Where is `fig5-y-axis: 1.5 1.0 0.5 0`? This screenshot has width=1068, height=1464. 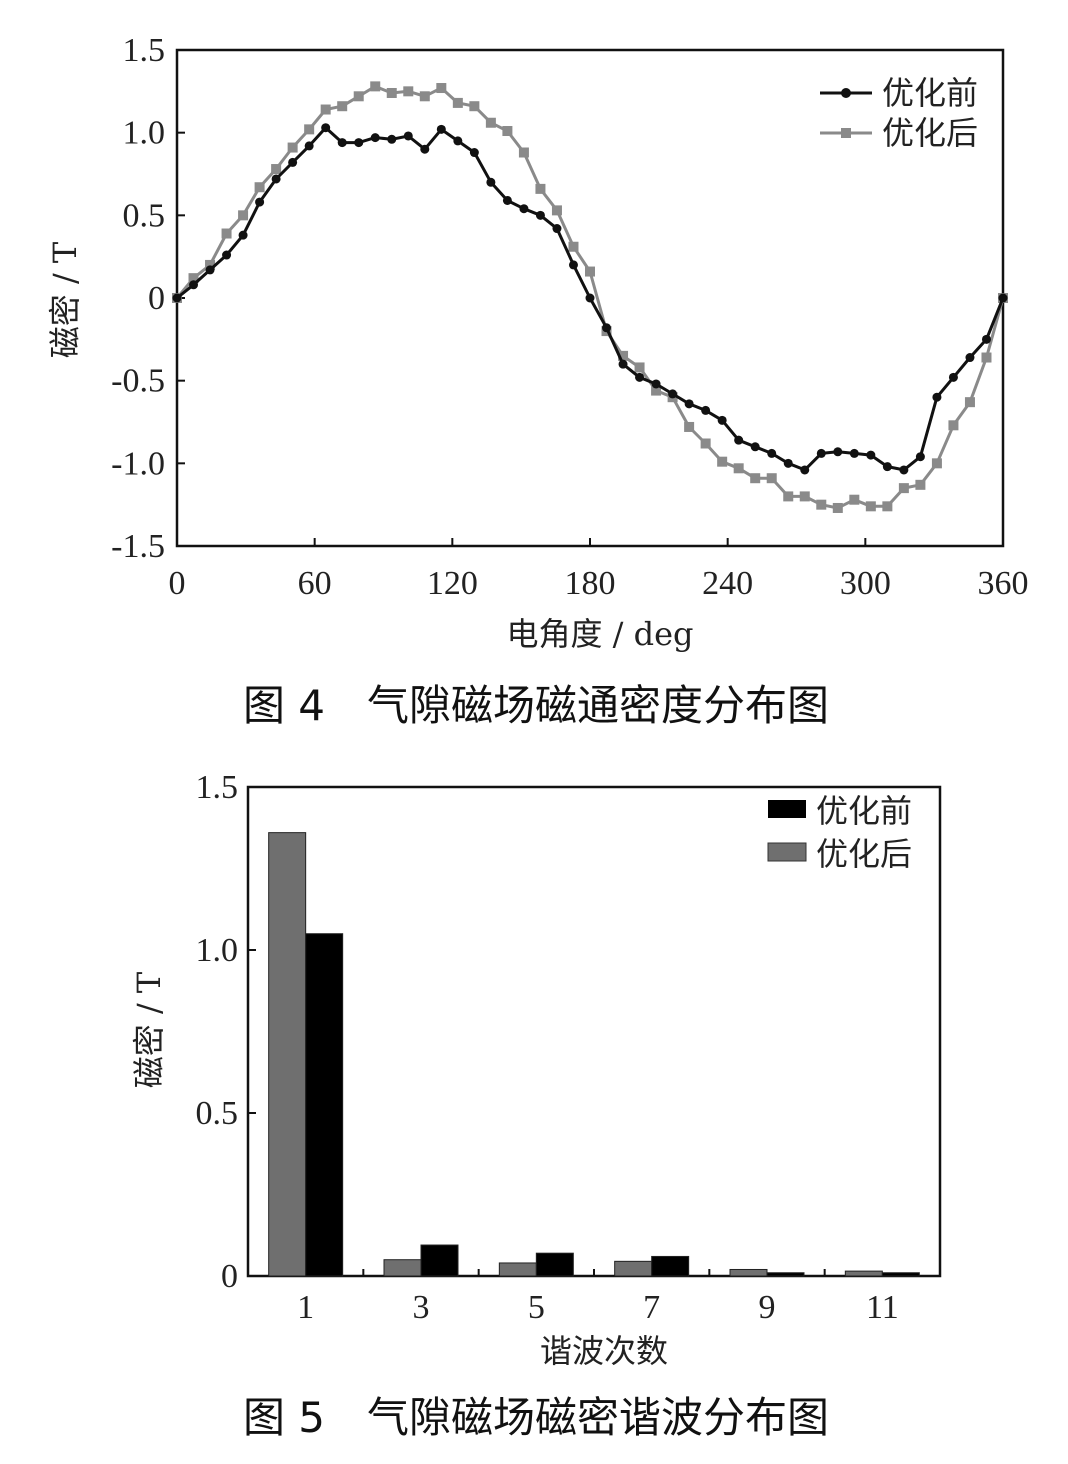
fig5-y-axis: 1.5 1.0 0.5 0 is located at coordinates (226, 1032).